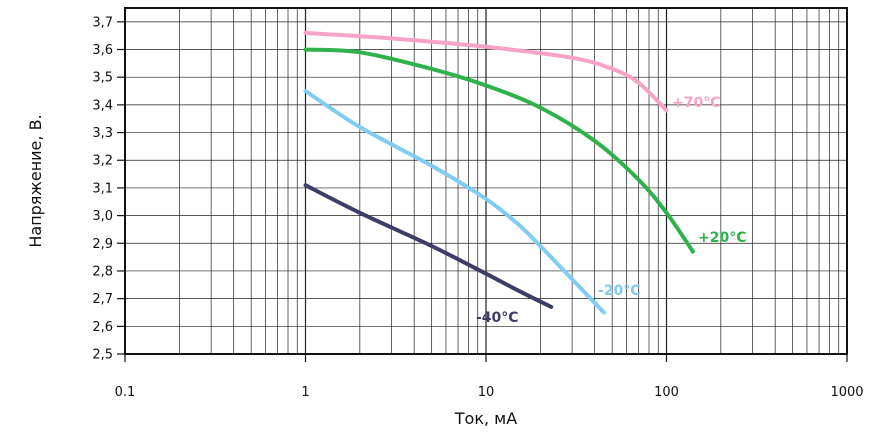 Image resolution: width=872 pixels, height=432 pixels. What do you see at coordinates (125, 392) in the screenshot?
I see `x-tick-label: 0.1` at bounding box center [125, 392].